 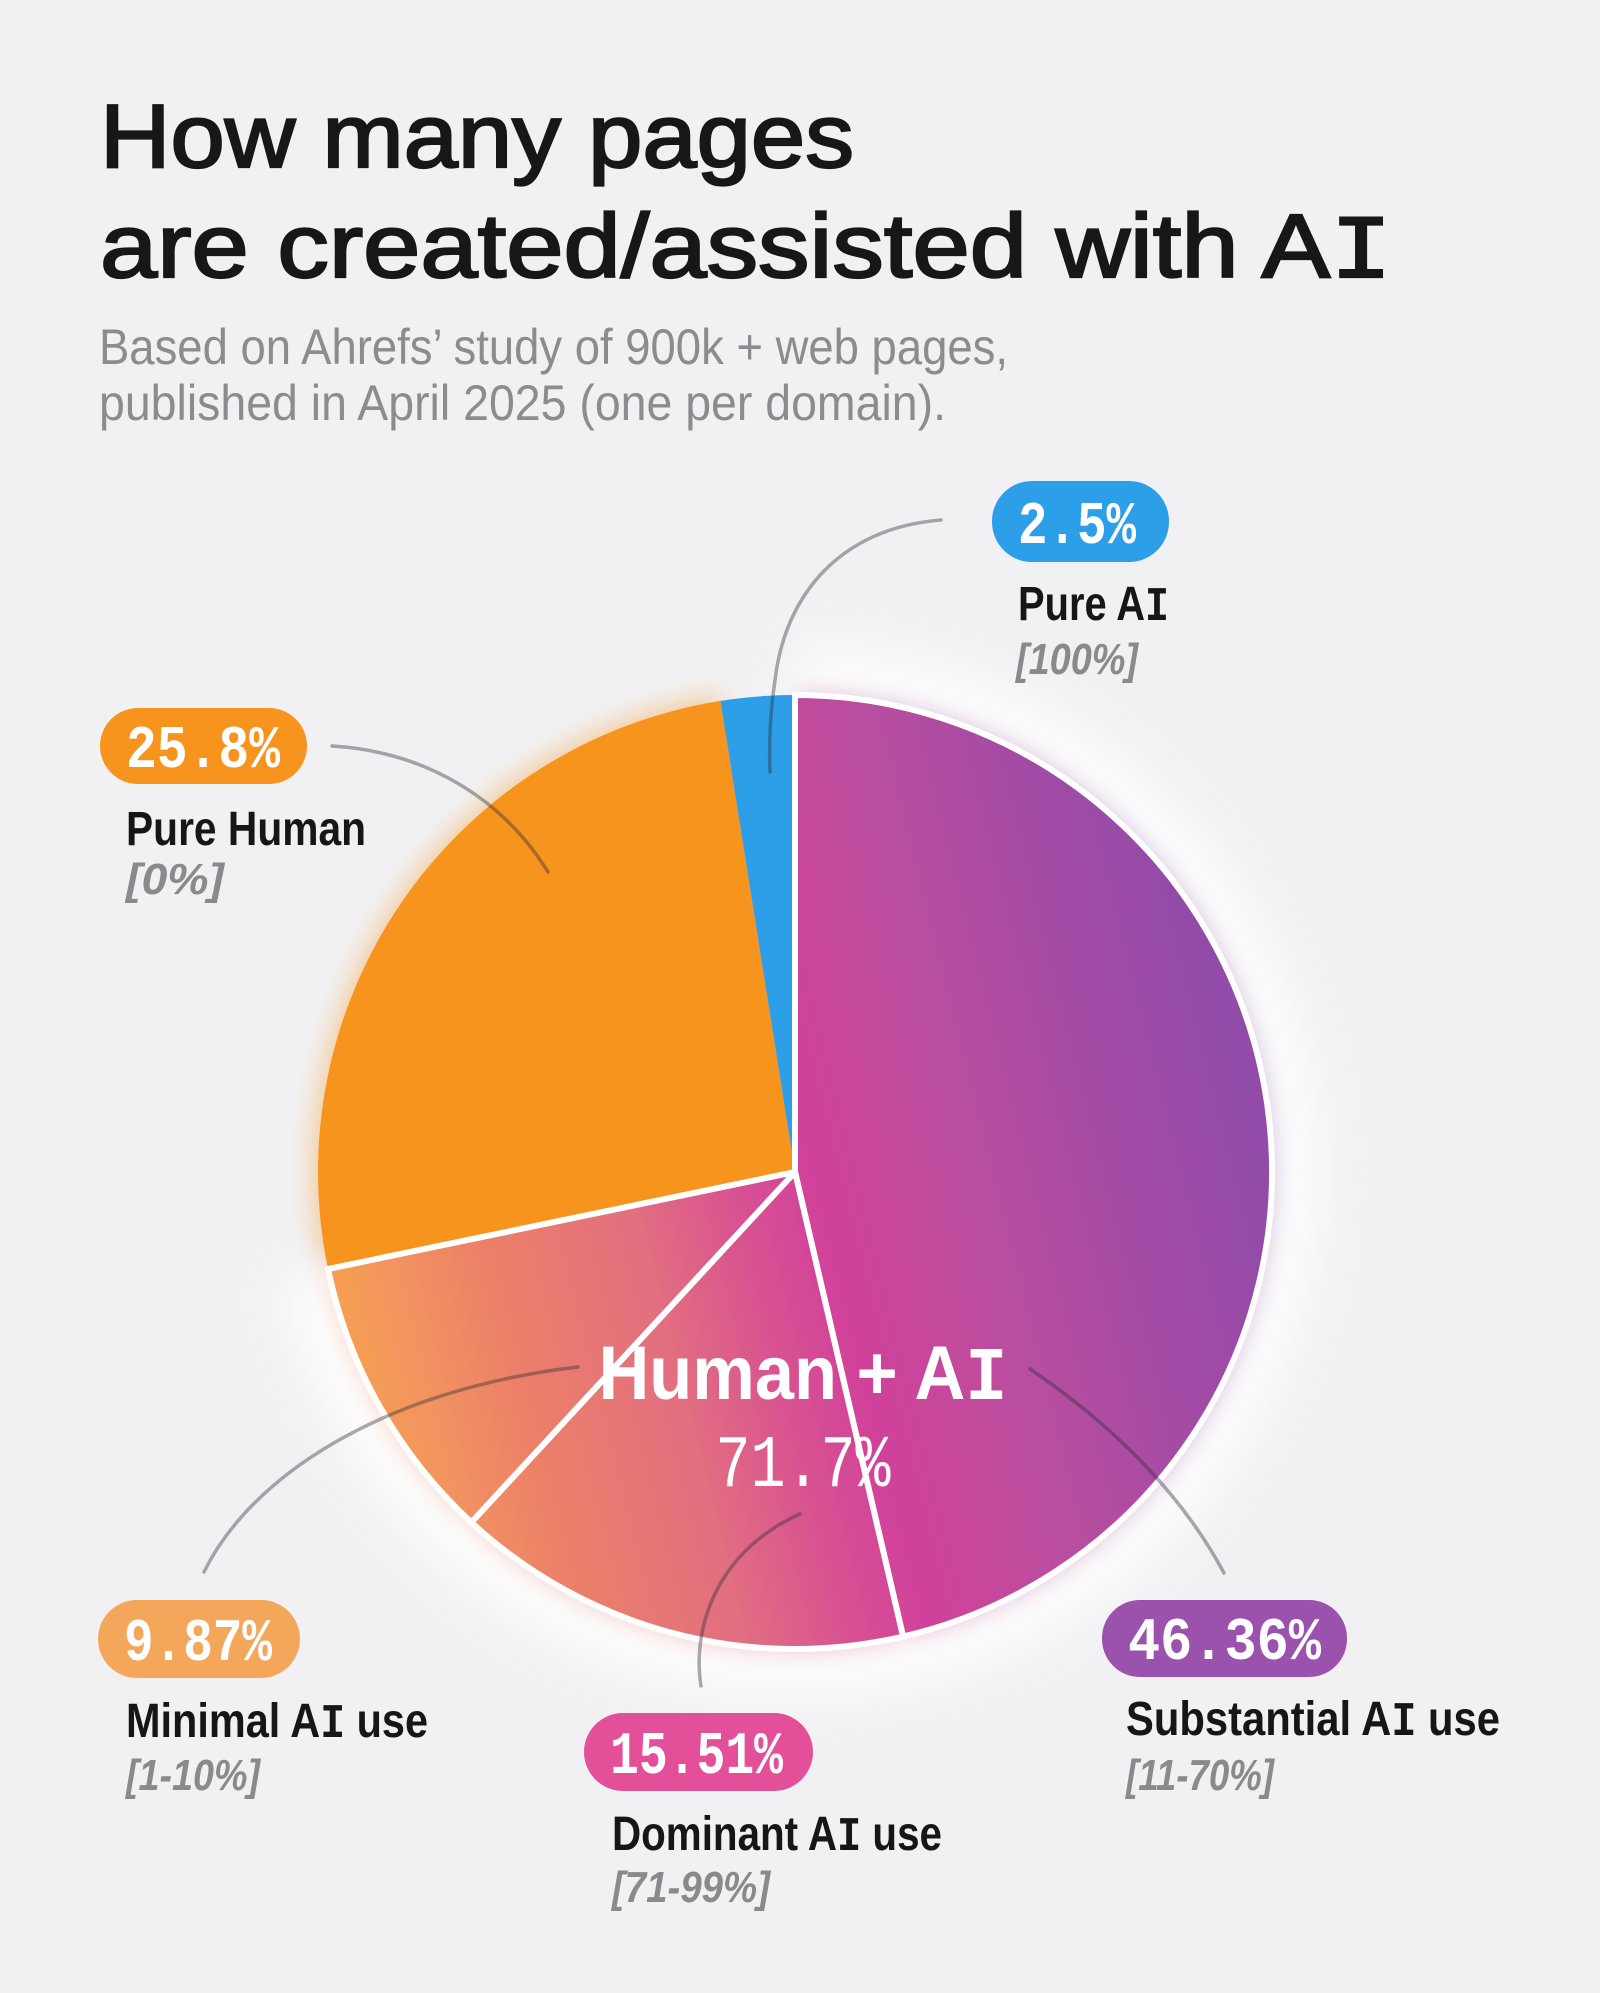 I want to click on svg-text: Dominant AI use, so click(x=777, y=1836).